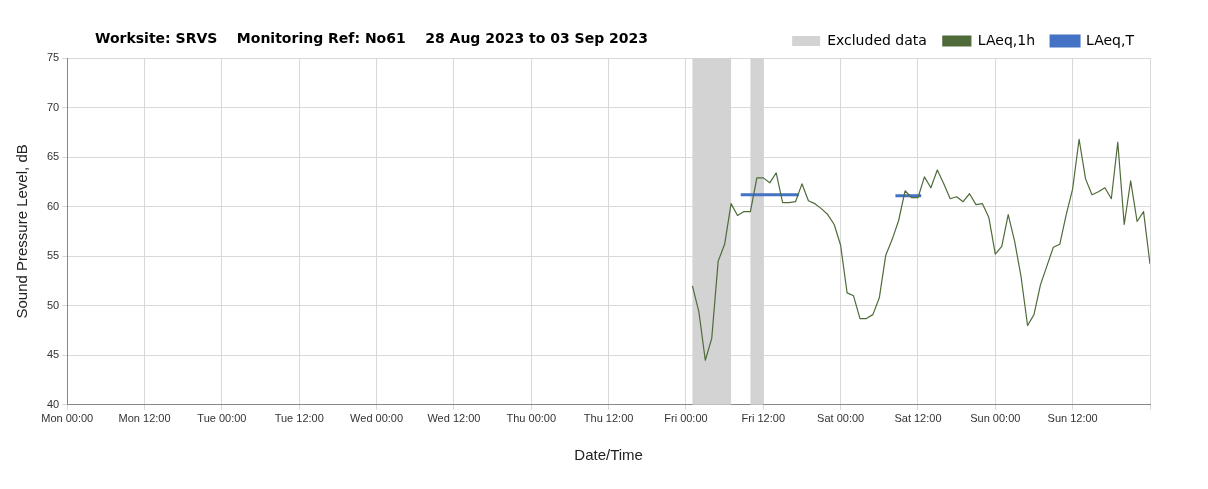 Image resolution: width=1208 pixels, height=489 pixels. What do you see at coordinates (372, 38) in the screenshot?
I see `chart-title: Worksite: SRVS Monitoring Ref: No61 28 Aug 2023 to 03 Sep 2023` at bounding box center [372, 38].